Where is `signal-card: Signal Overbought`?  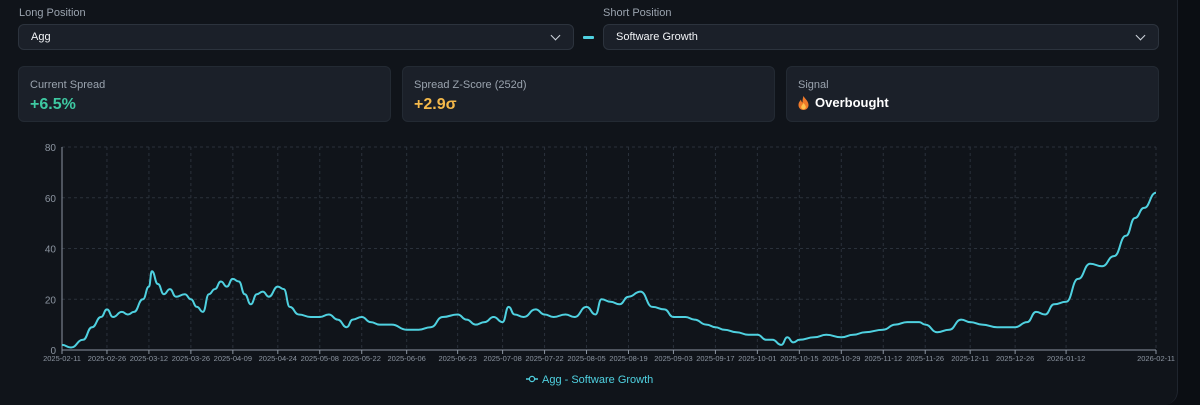 signal-card: Signal Overbought is located at coordinates (972, 94).